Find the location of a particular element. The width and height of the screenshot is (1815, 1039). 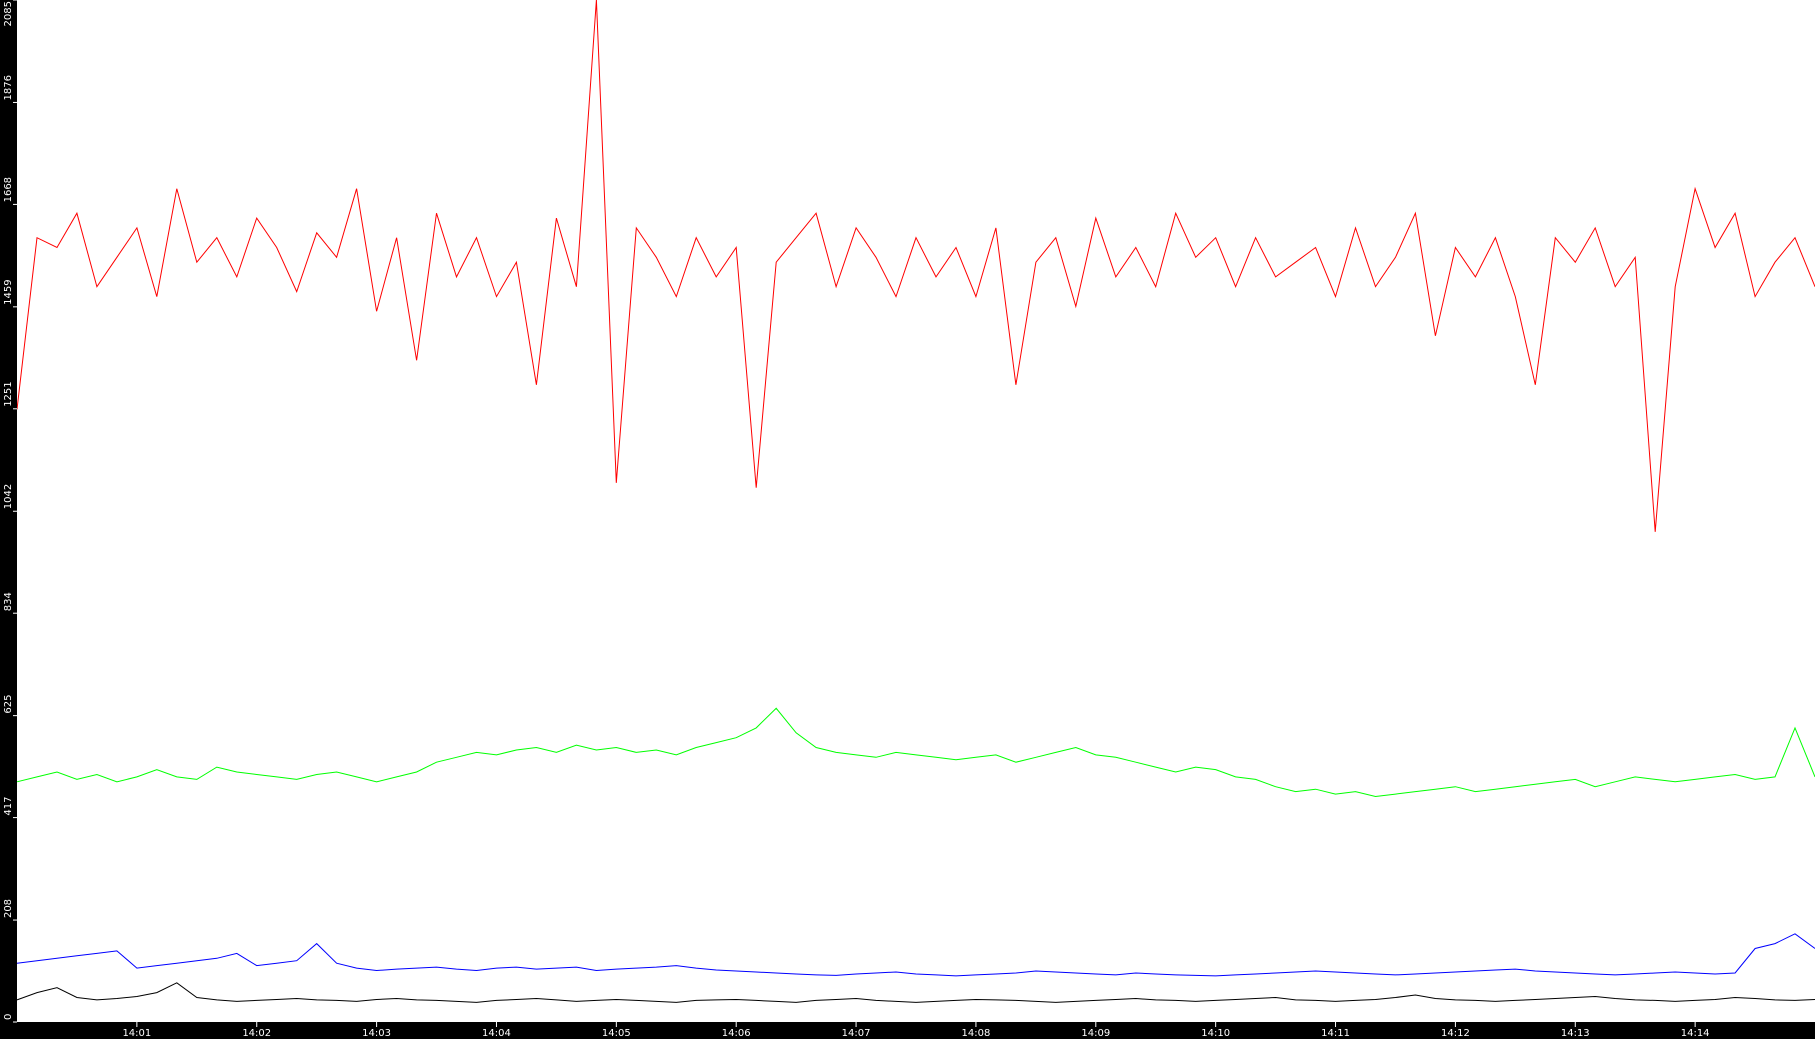

x-tick-label: 14:04 is located at coordinates (496, 1033).